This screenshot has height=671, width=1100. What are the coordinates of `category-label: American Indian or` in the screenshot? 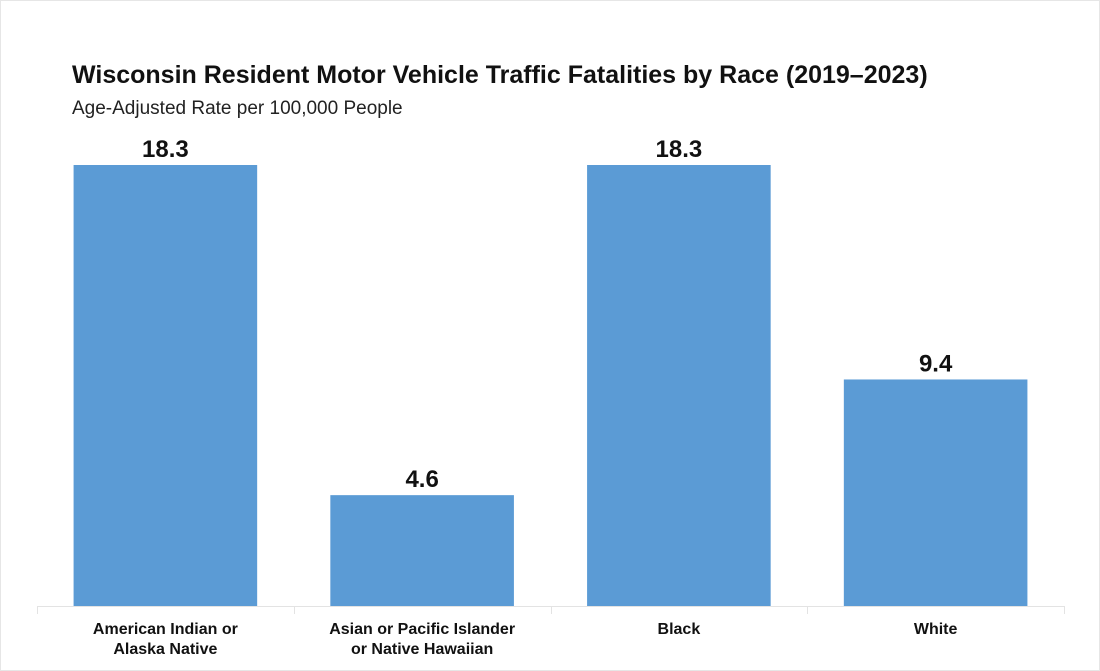 It's located at (165, 629).